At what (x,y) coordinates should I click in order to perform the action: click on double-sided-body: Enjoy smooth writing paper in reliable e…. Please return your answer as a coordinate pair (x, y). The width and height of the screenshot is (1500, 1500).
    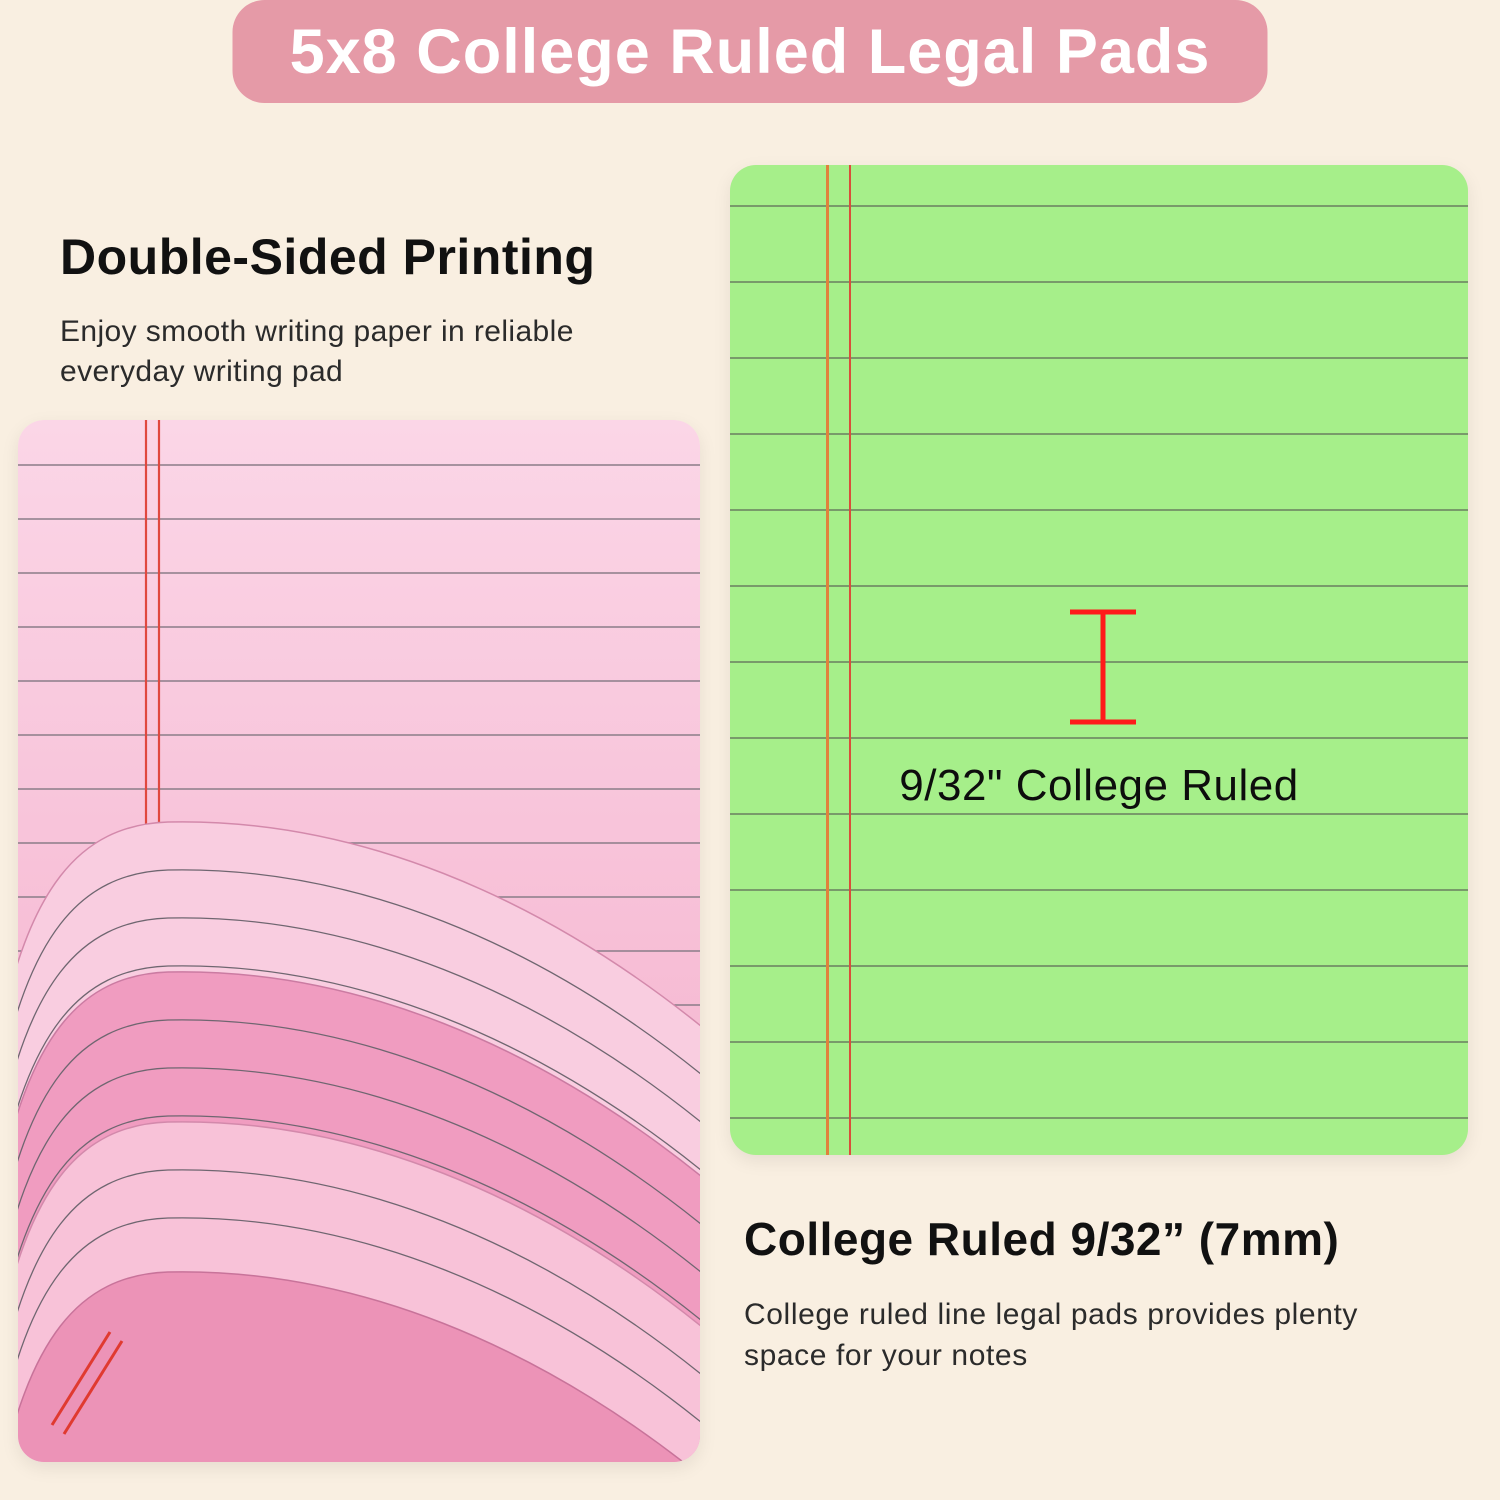
    Looking at the image, I should click on (317, 351).